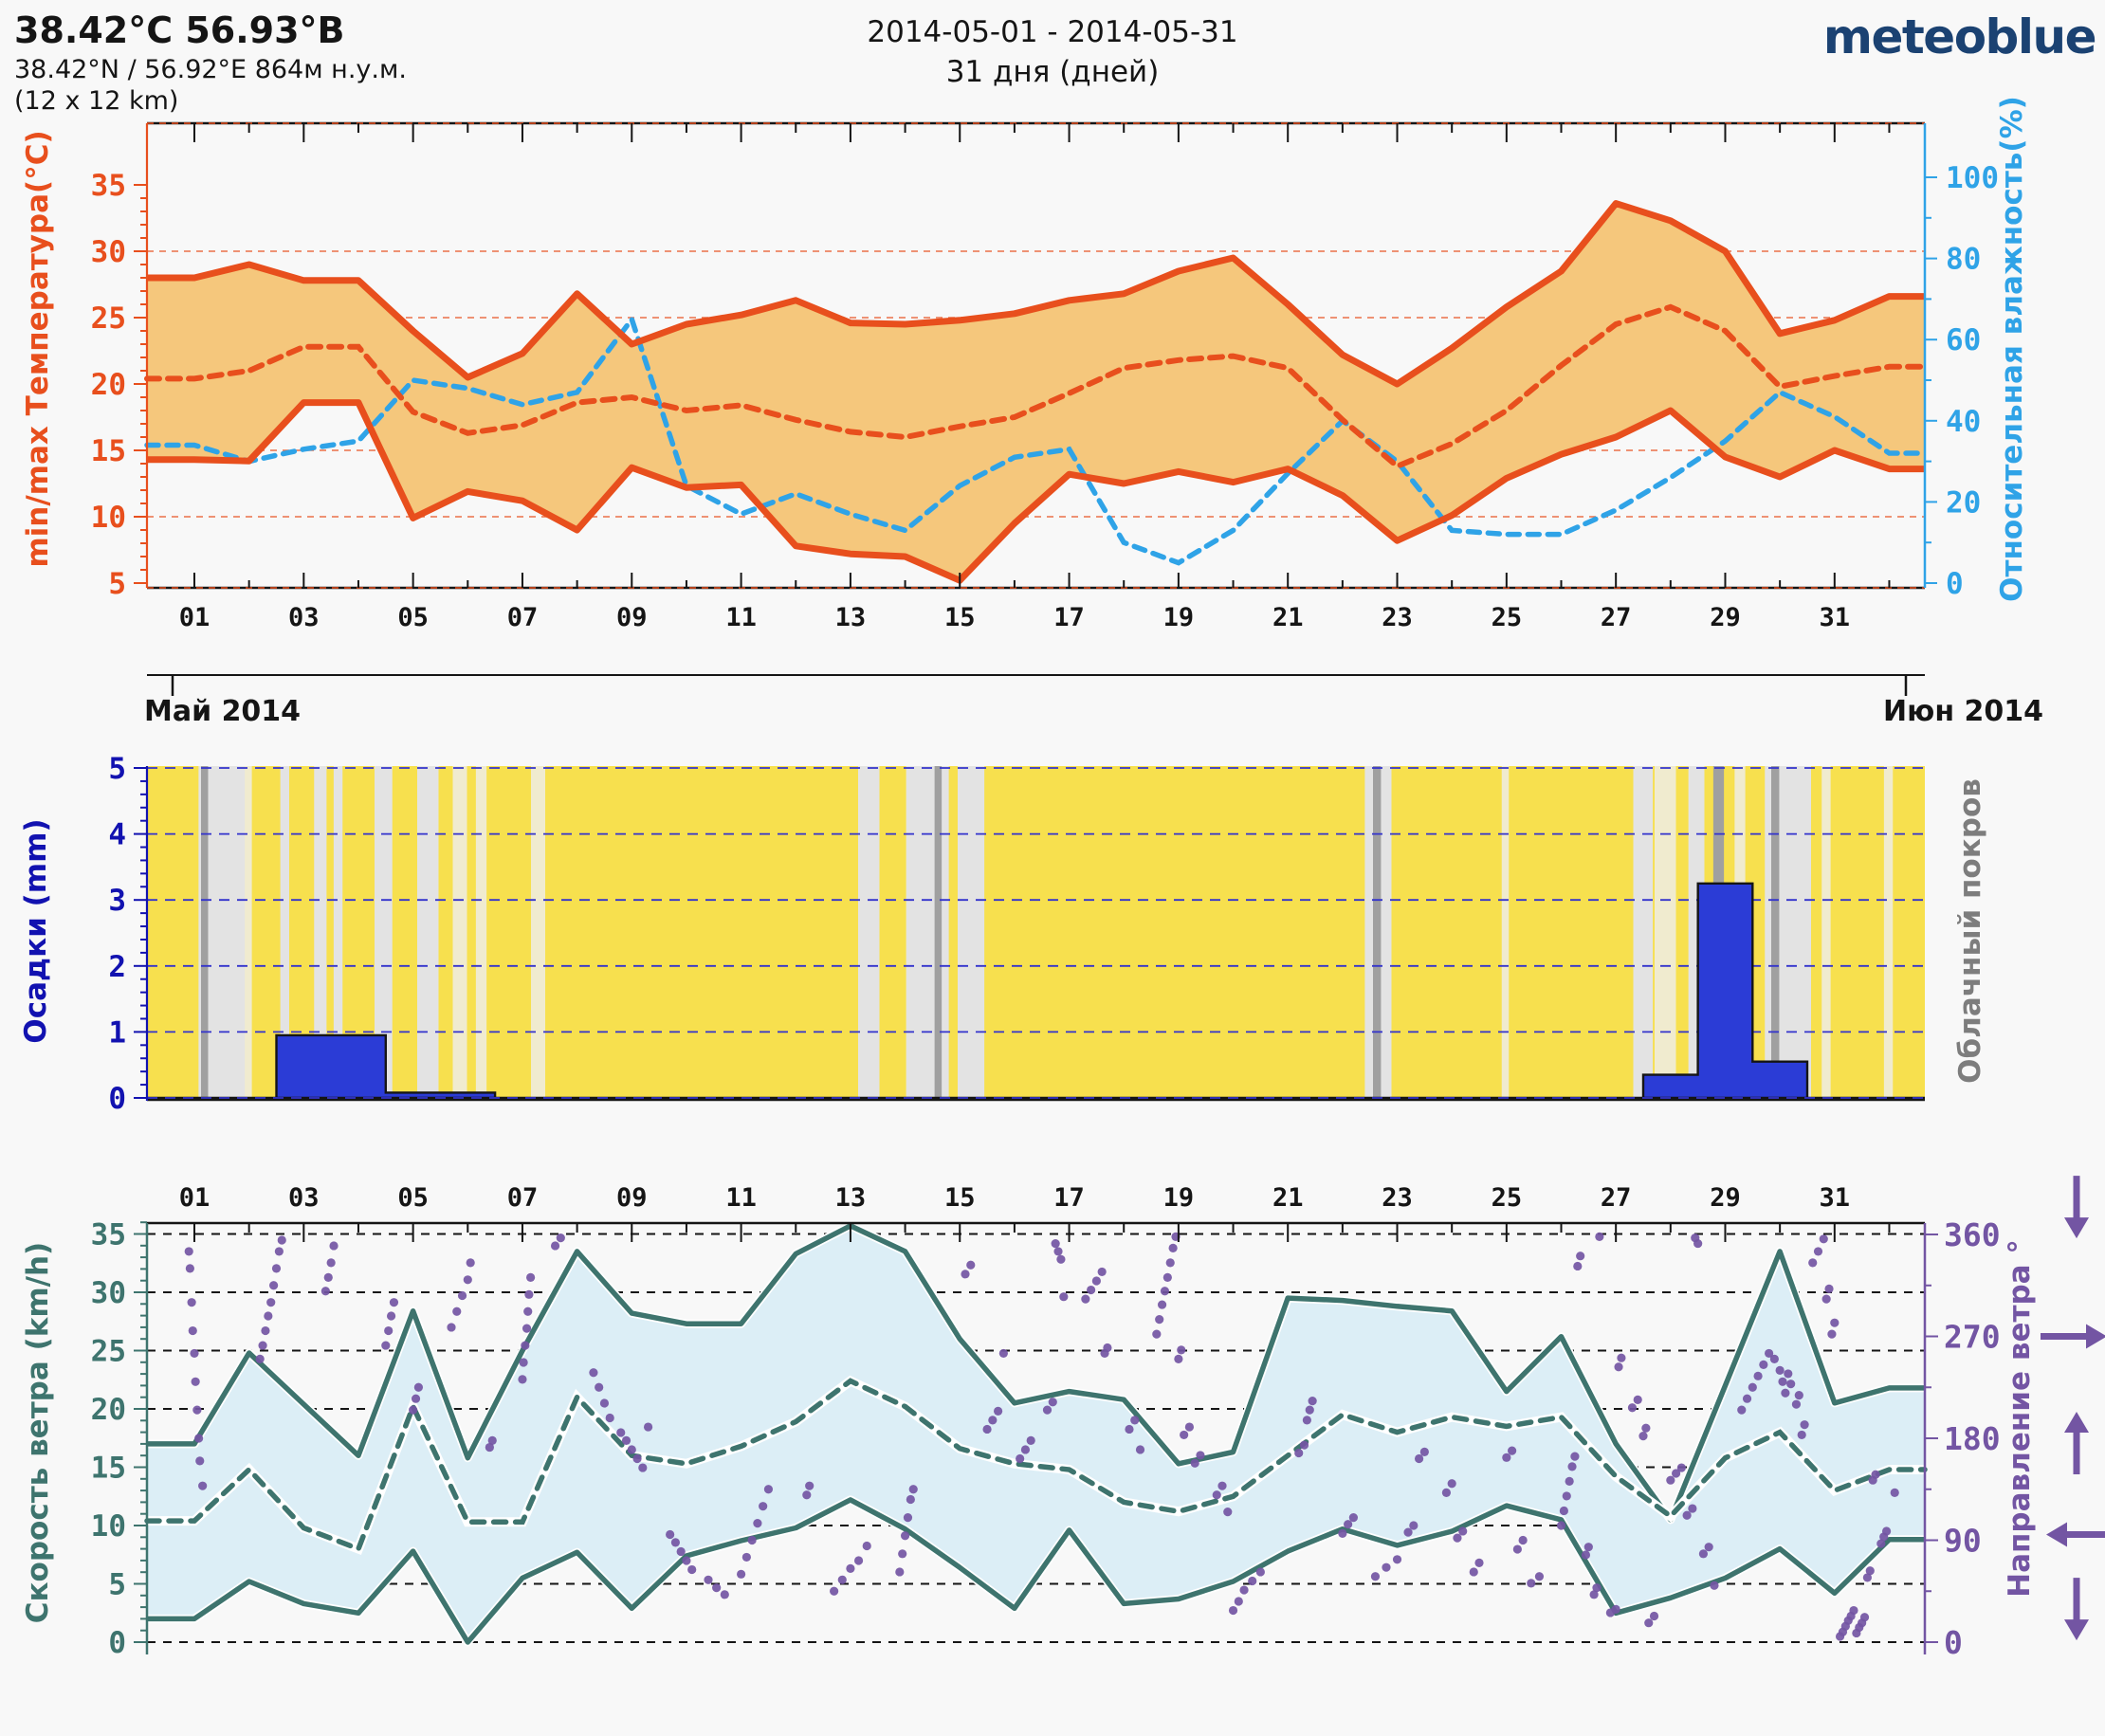  What do you see at coordinates (1963, 340) in the screenshot?
I see `svg-text: 60` at bounding box center [1963, 340].